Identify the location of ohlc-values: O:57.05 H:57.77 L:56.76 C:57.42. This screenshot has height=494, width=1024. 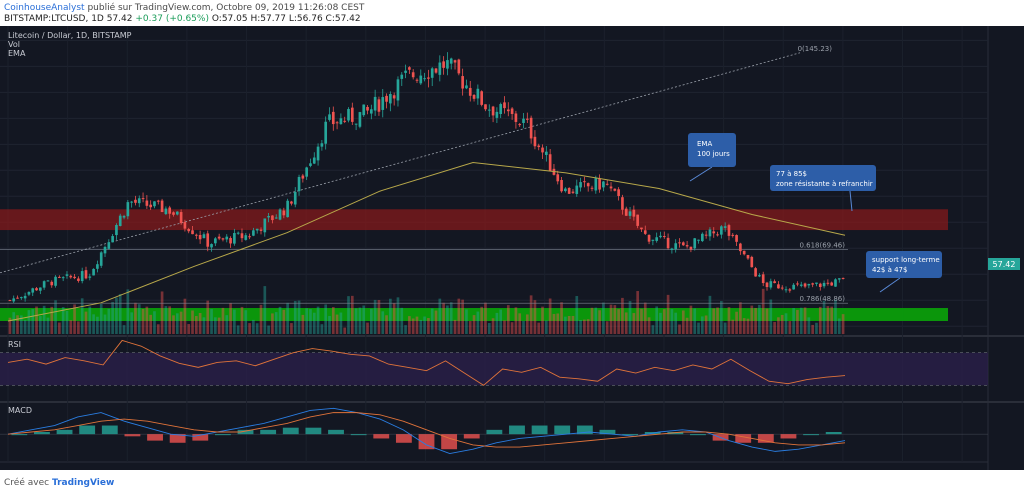
(286, 19).